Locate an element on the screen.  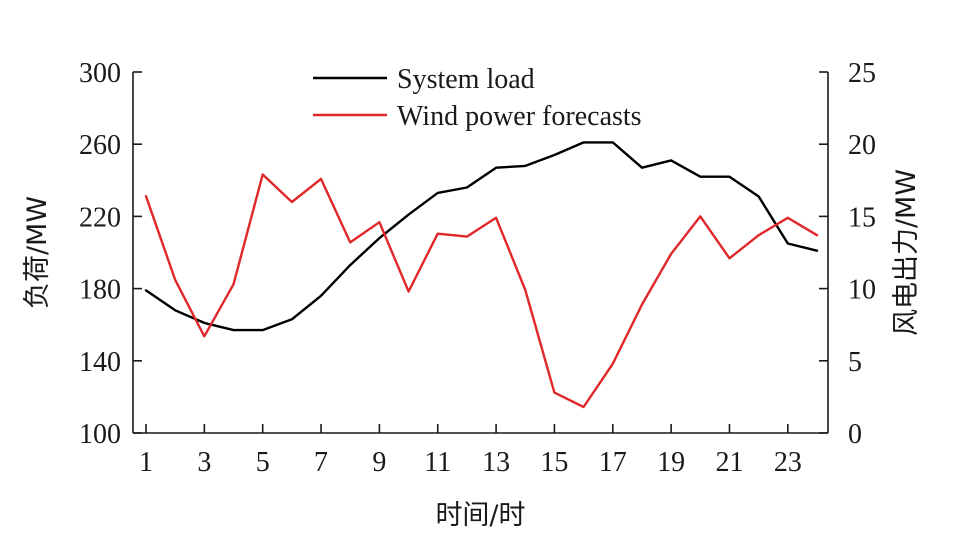
right-y-axis-title: 风电出力/MW is located at coordinates (906, 252).